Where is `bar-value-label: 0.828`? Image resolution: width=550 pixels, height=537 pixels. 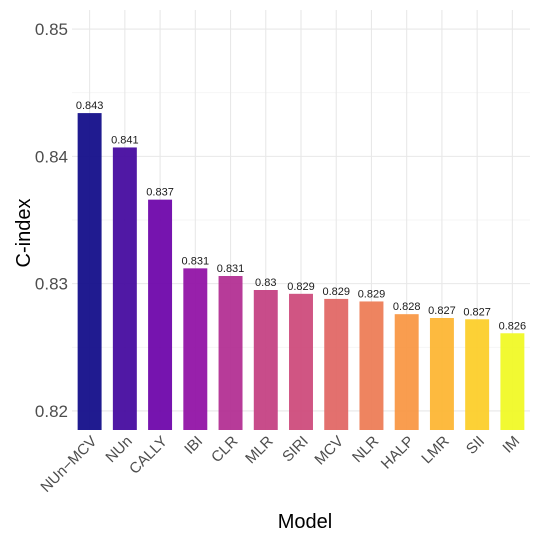 bar-value-label: 0.828 is located at coordinates (407, 307).